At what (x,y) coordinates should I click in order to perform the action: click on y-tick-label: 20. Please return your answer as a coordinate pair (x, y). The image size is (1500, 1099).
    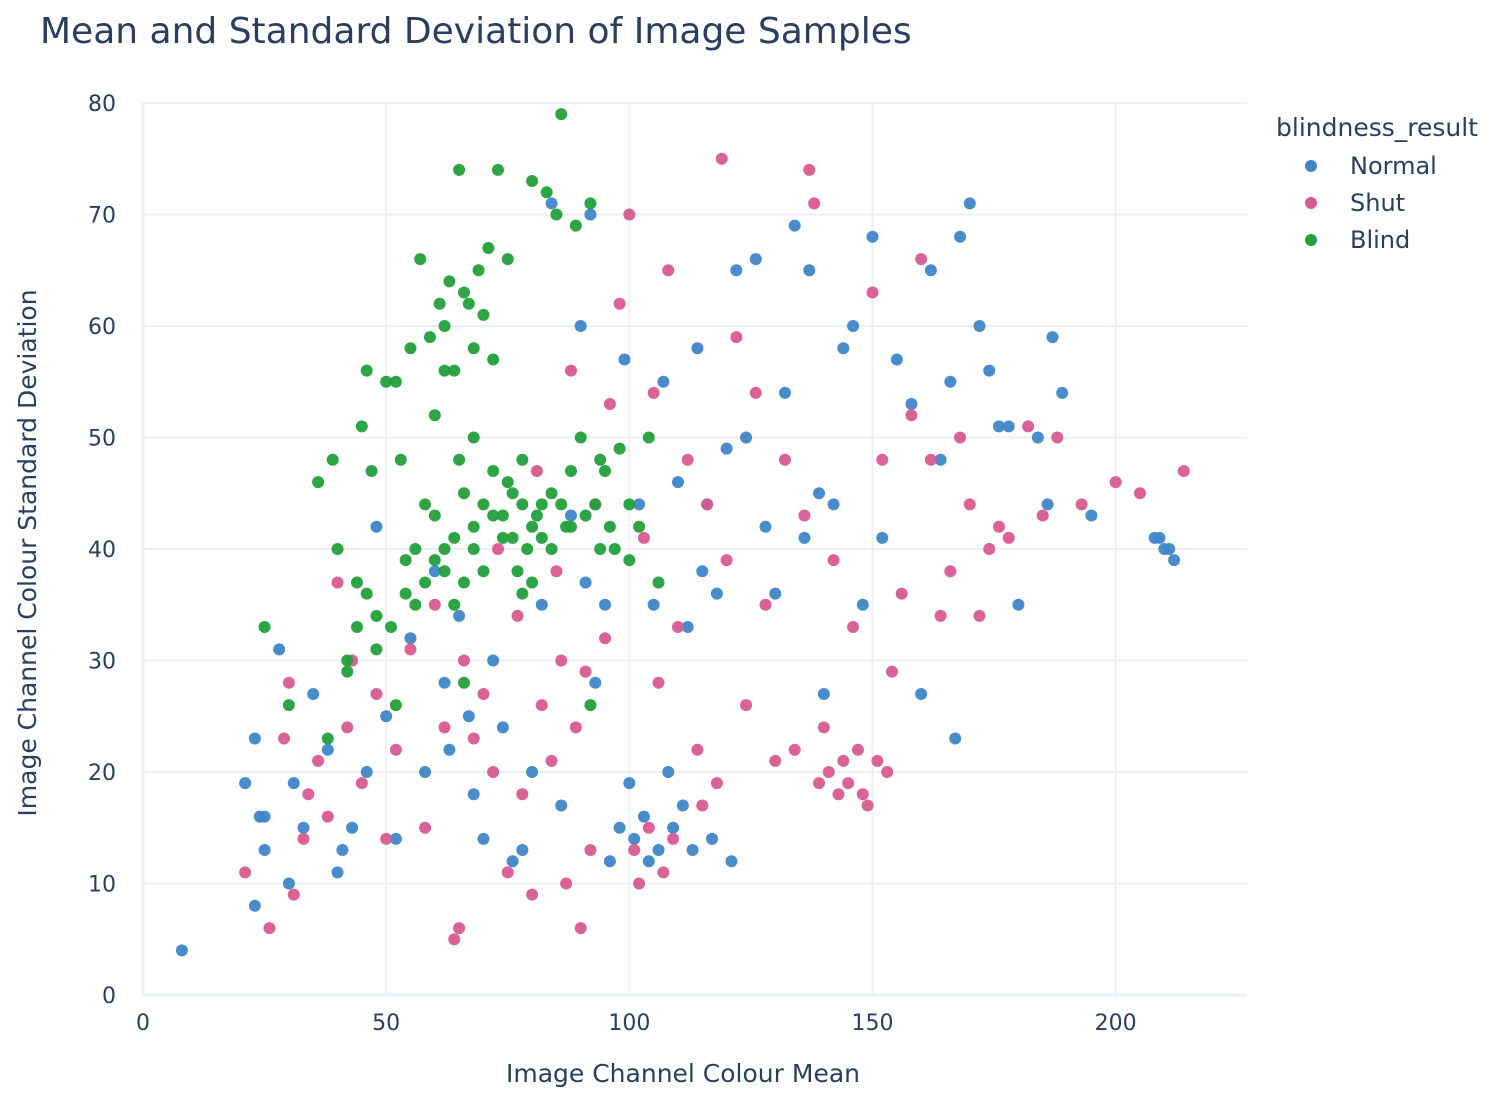
    Looking at the image, I should click on (102, 773).